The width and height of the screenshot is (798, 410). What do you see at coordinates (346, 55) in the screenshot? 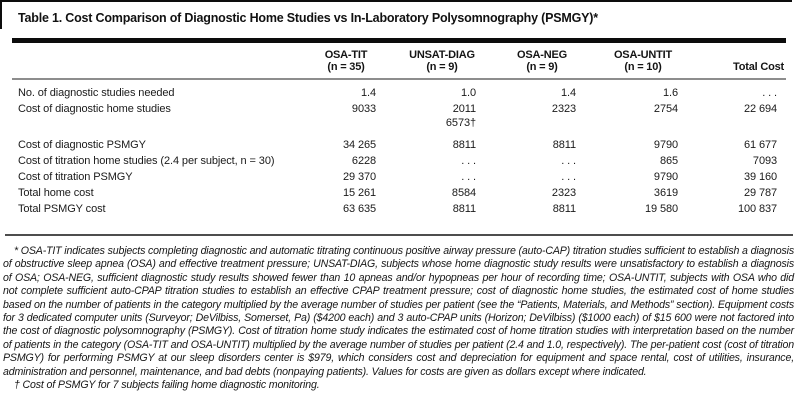
I see `column-header-label: OSA-TIT` at bounding box center [346, 55].